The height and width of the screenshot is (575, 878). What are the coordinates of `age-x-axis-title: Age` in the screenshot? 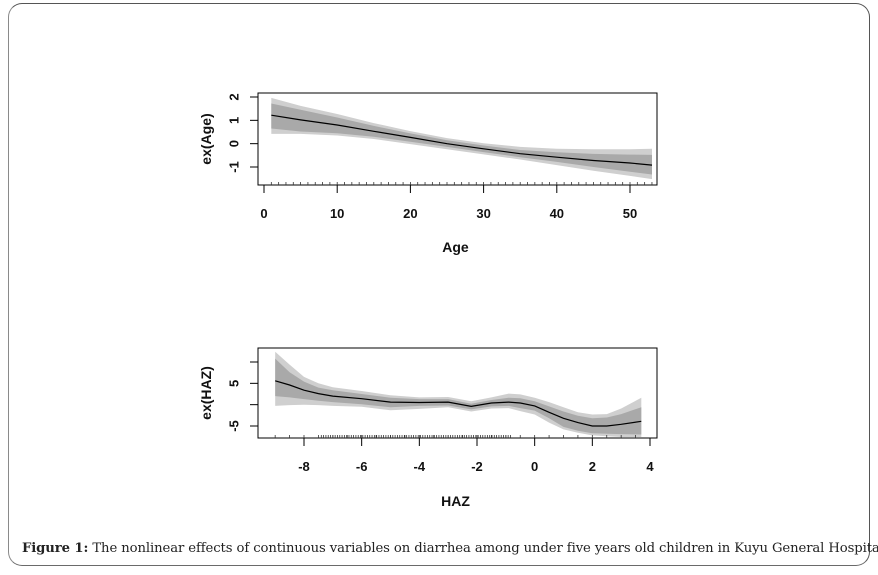 It's located at (455, 247).